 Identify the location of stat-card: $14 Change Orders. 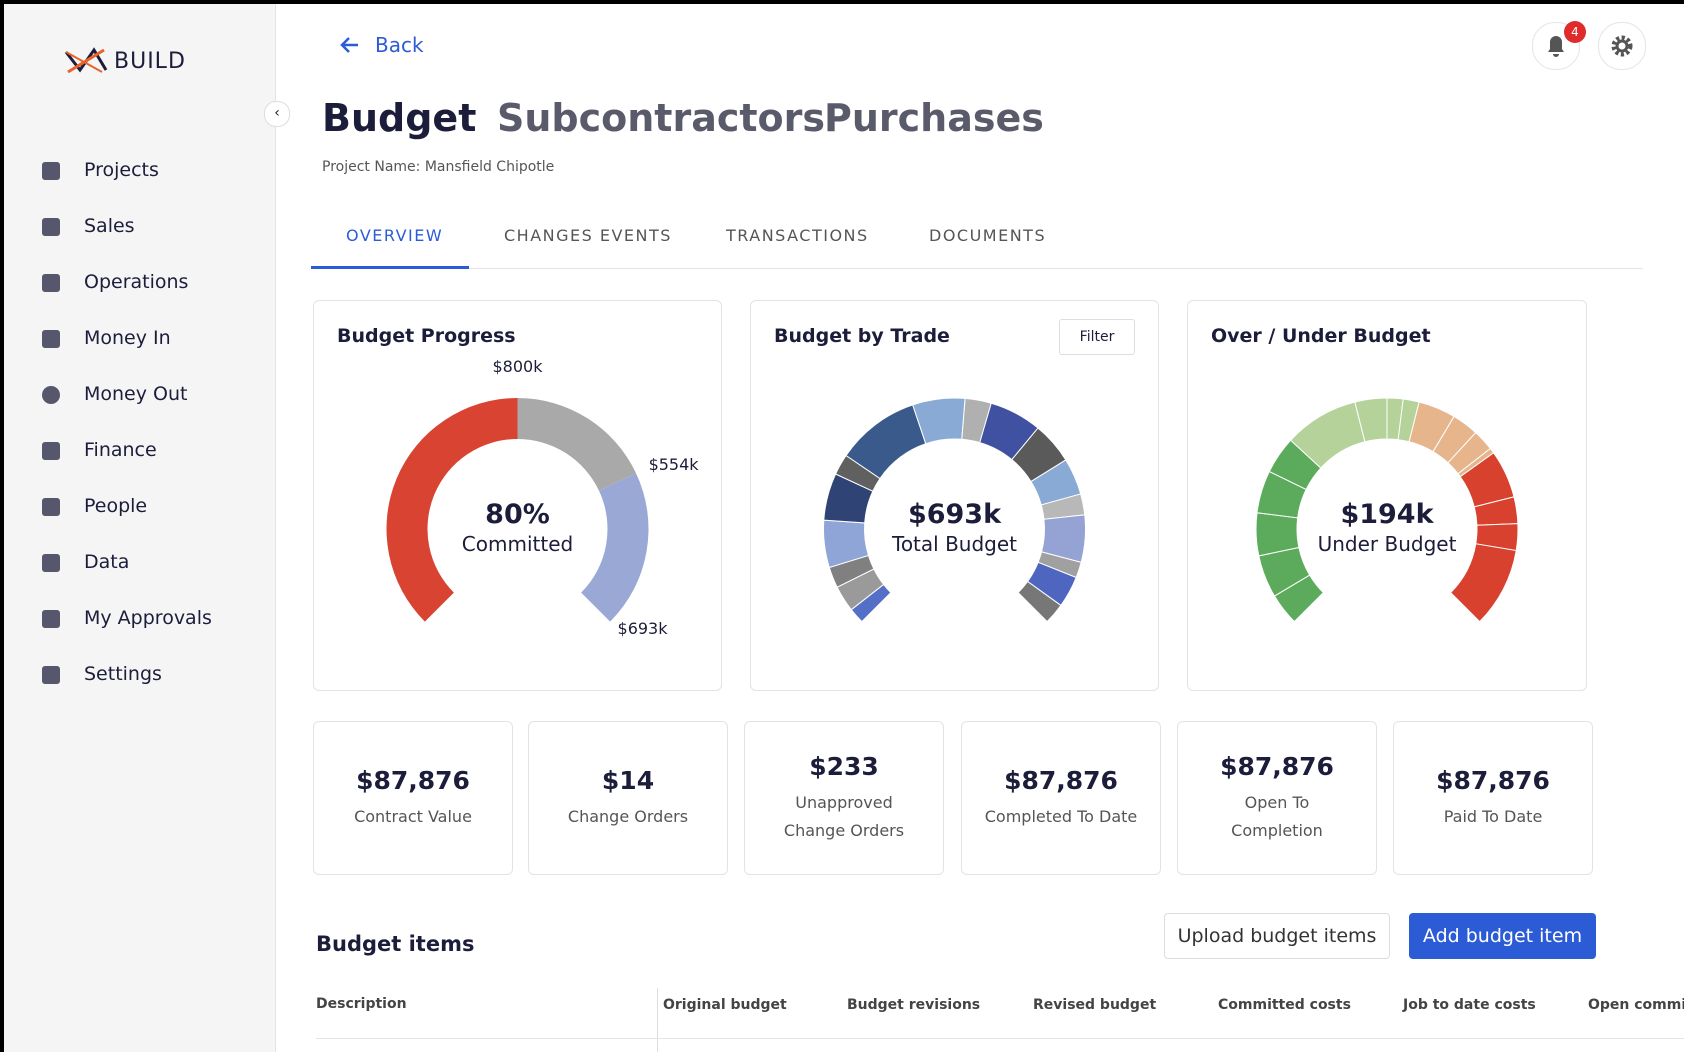
(628, 798).